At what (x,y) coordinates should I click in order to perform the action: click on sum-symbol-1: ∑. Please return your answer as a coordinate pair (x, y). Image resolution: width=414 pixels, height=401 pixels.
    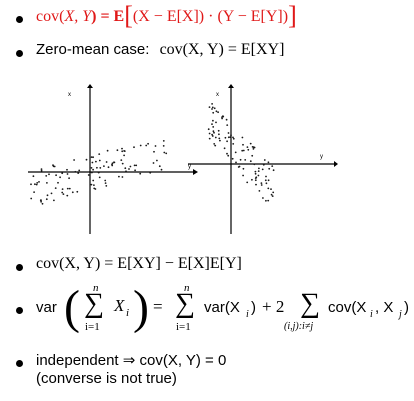
    Looking at the image, I should click on (94, 303).